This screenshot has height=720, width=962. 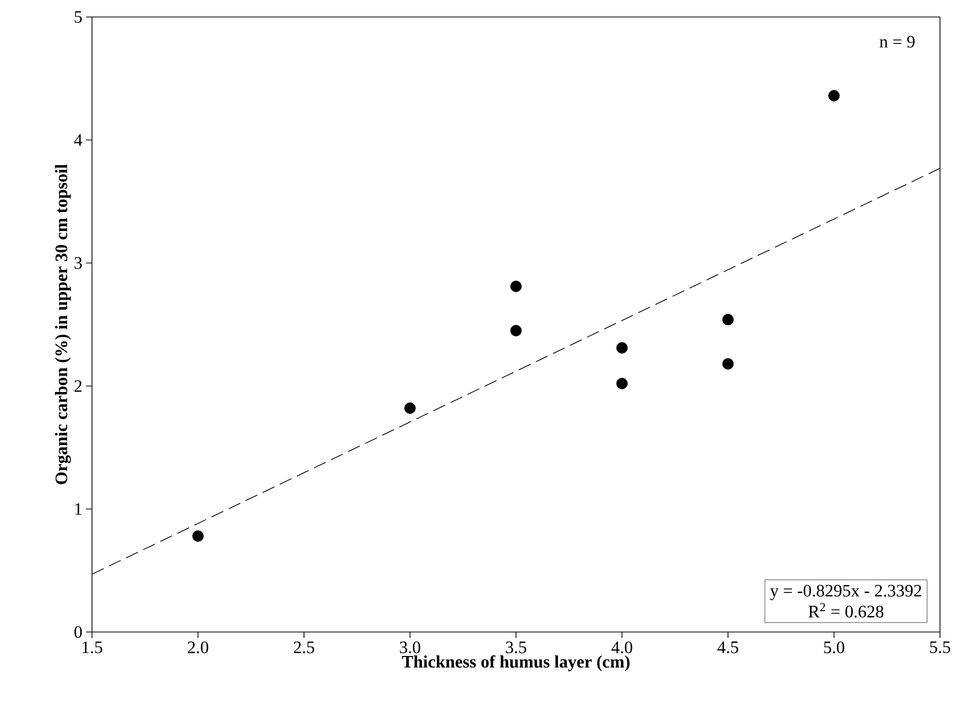 I want to click on x-tick-label: 5.0, so click(x=834, y=648).